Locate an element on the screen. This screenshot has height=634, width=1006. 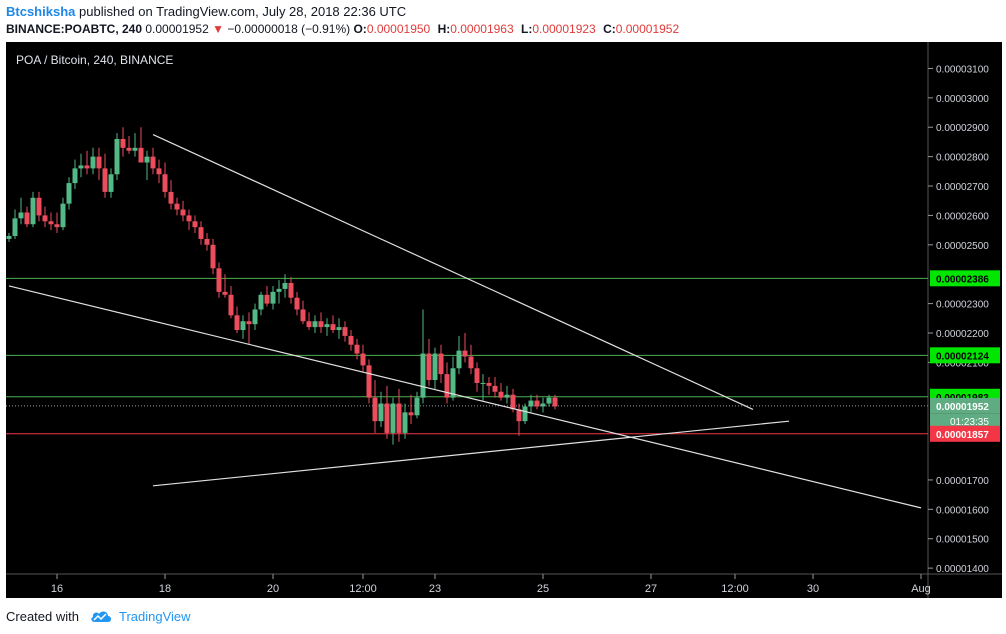
last-price-label-bg is located at coordinates (965, 405).